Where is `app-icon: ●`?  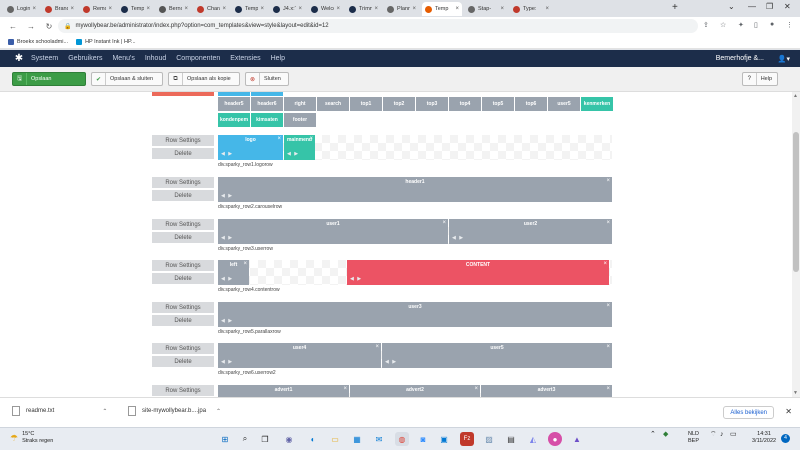
app-icon: ● is located at coordinates (555, 439).